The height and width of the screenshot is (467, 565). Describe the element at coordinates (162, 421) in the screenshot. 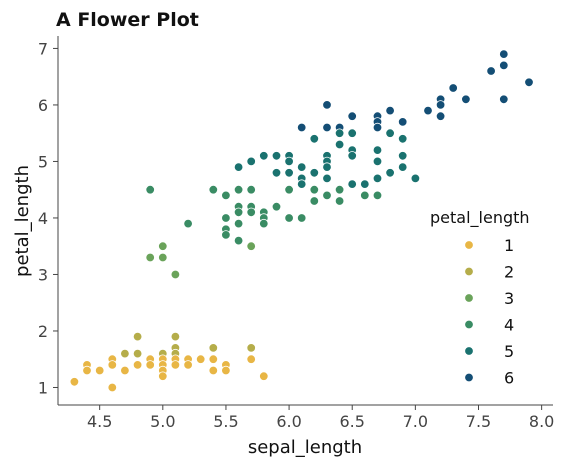

I see `x-tick-label: 5.0` at that location.